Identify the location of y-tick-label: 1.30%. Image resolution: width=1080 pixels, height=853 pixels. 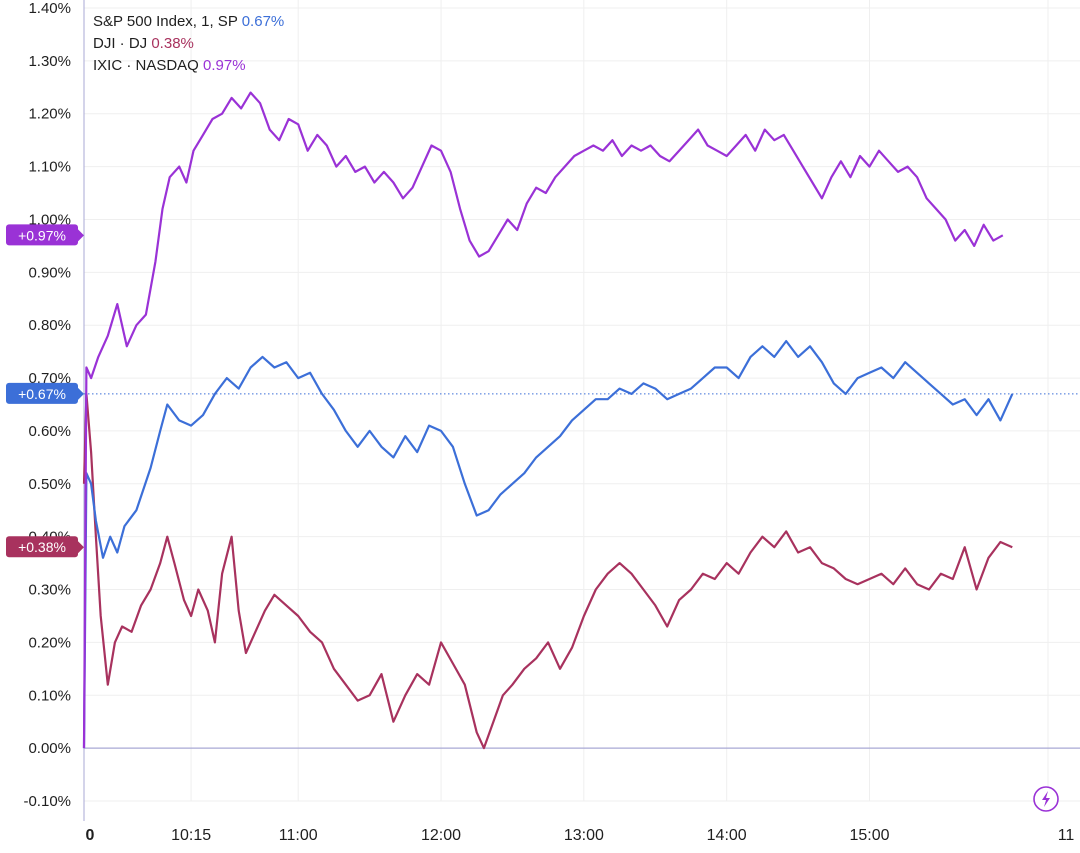
(49, 61).